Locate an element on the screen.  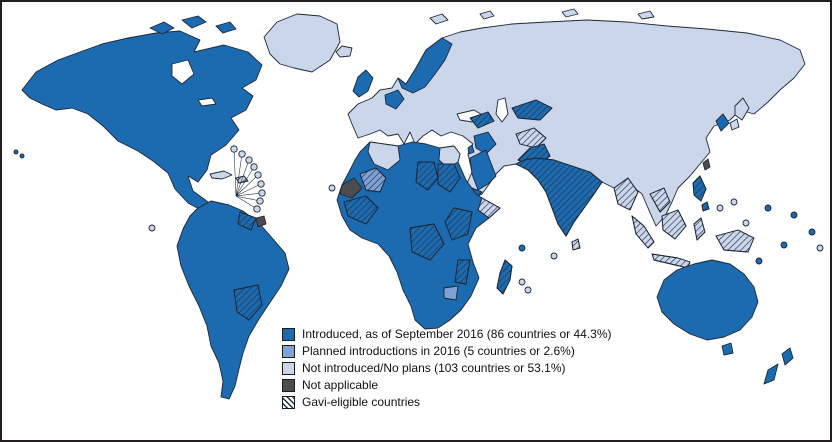
legend-item: Not applicable is located at coordinates (447, 385).